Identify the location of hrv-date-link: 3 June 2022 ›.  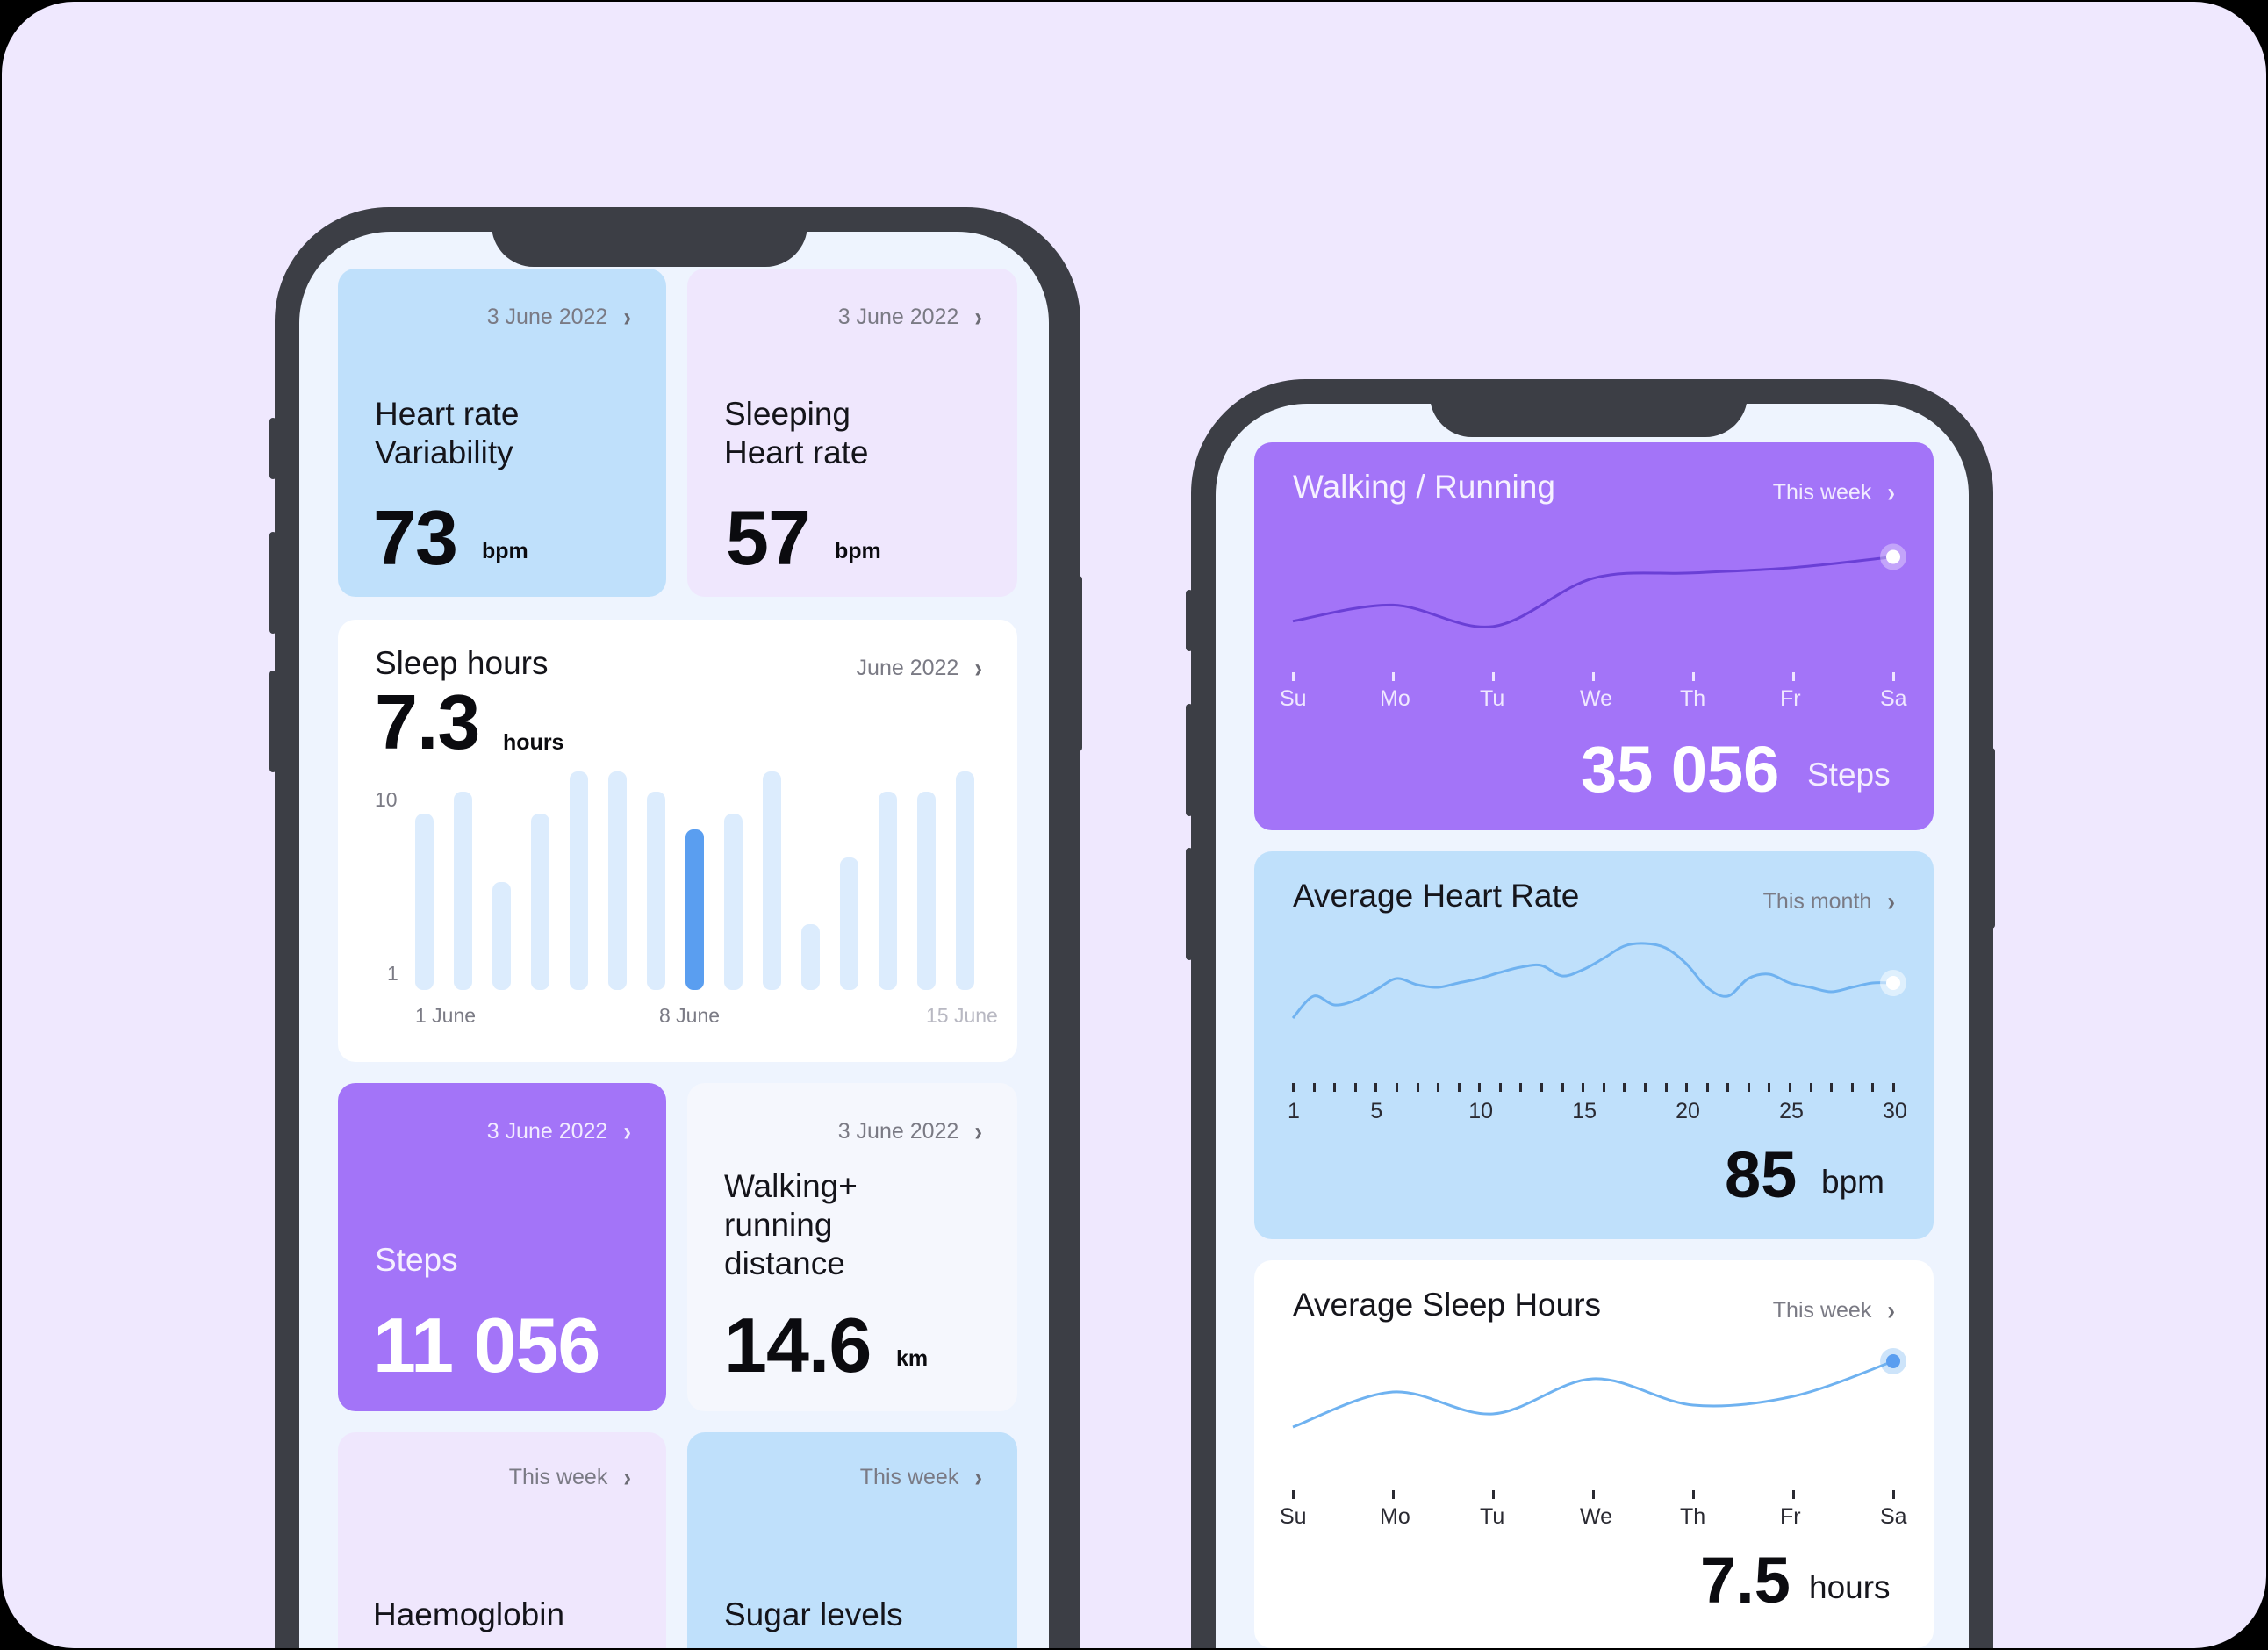
(559, 317).